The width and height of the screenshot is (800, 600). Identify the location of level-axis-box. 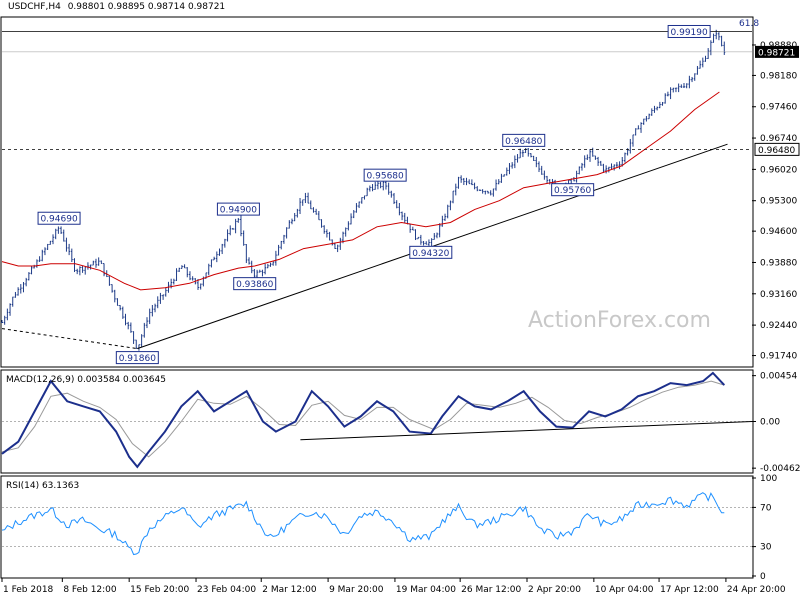
(777, 149).